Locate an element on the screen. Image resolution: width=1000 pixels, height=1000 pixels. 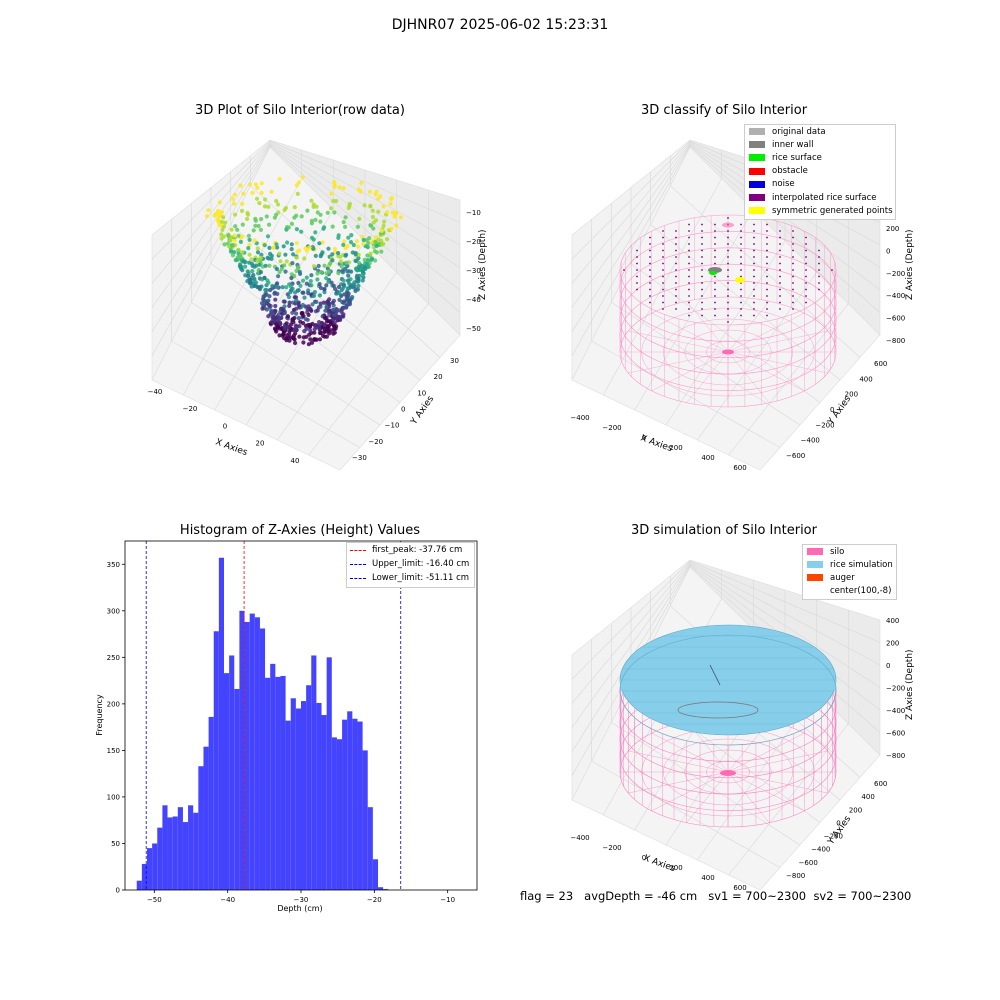
legend-swatch is located at coordinates (757, 198).